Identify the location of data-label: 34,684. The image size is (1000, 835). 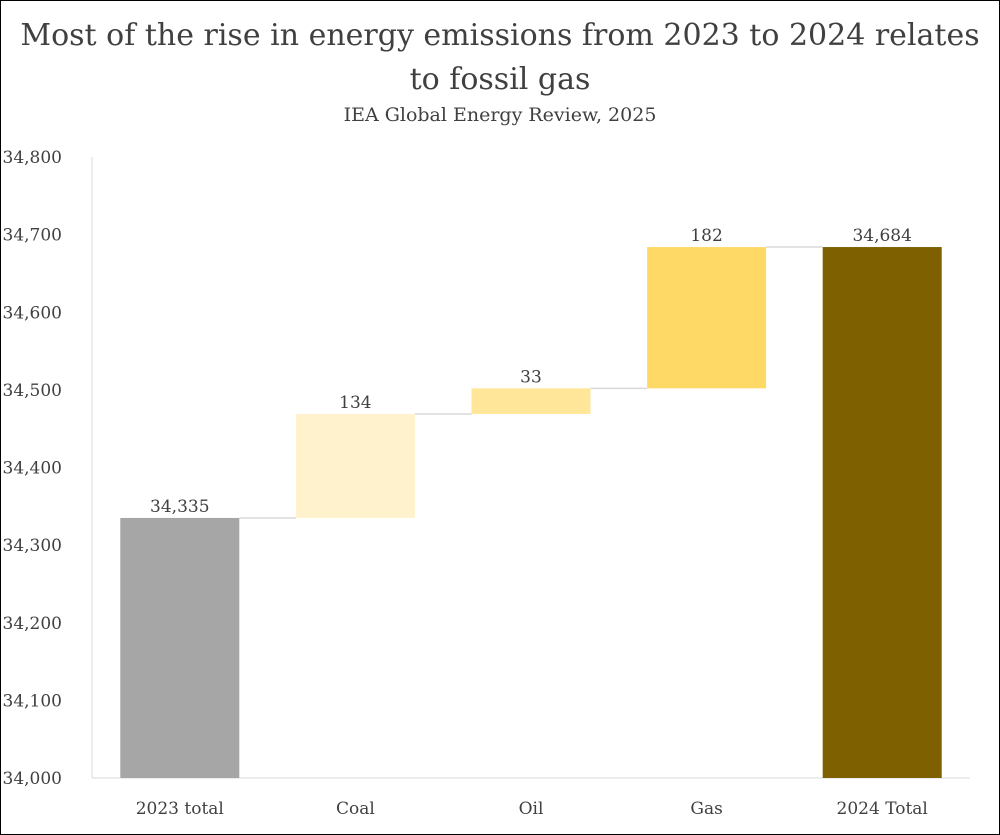
(881, 236).